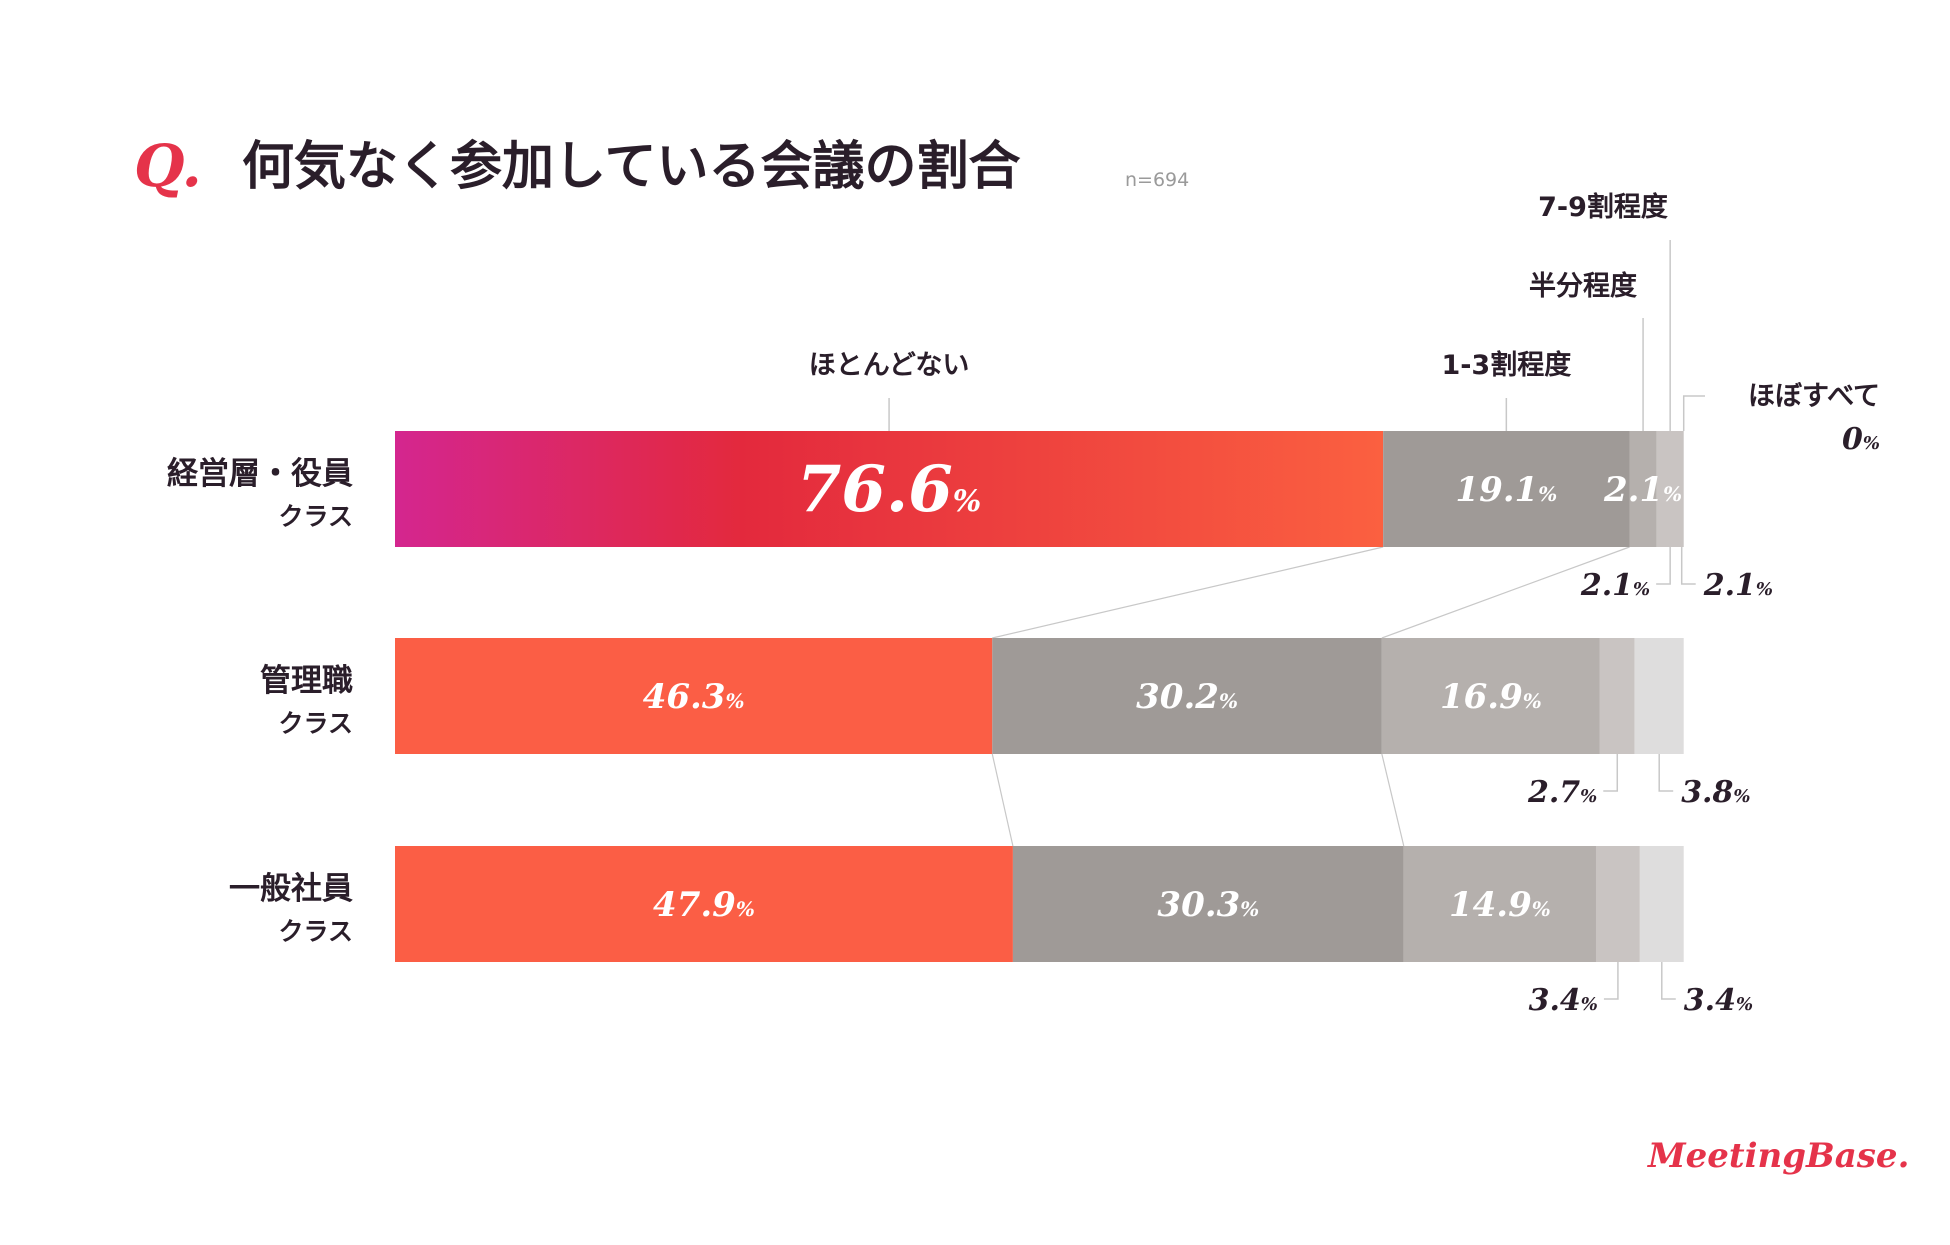 The image size is (1950, 1245). I want to click on ext-value-right-1: 2.1%, so click(1738, 585).